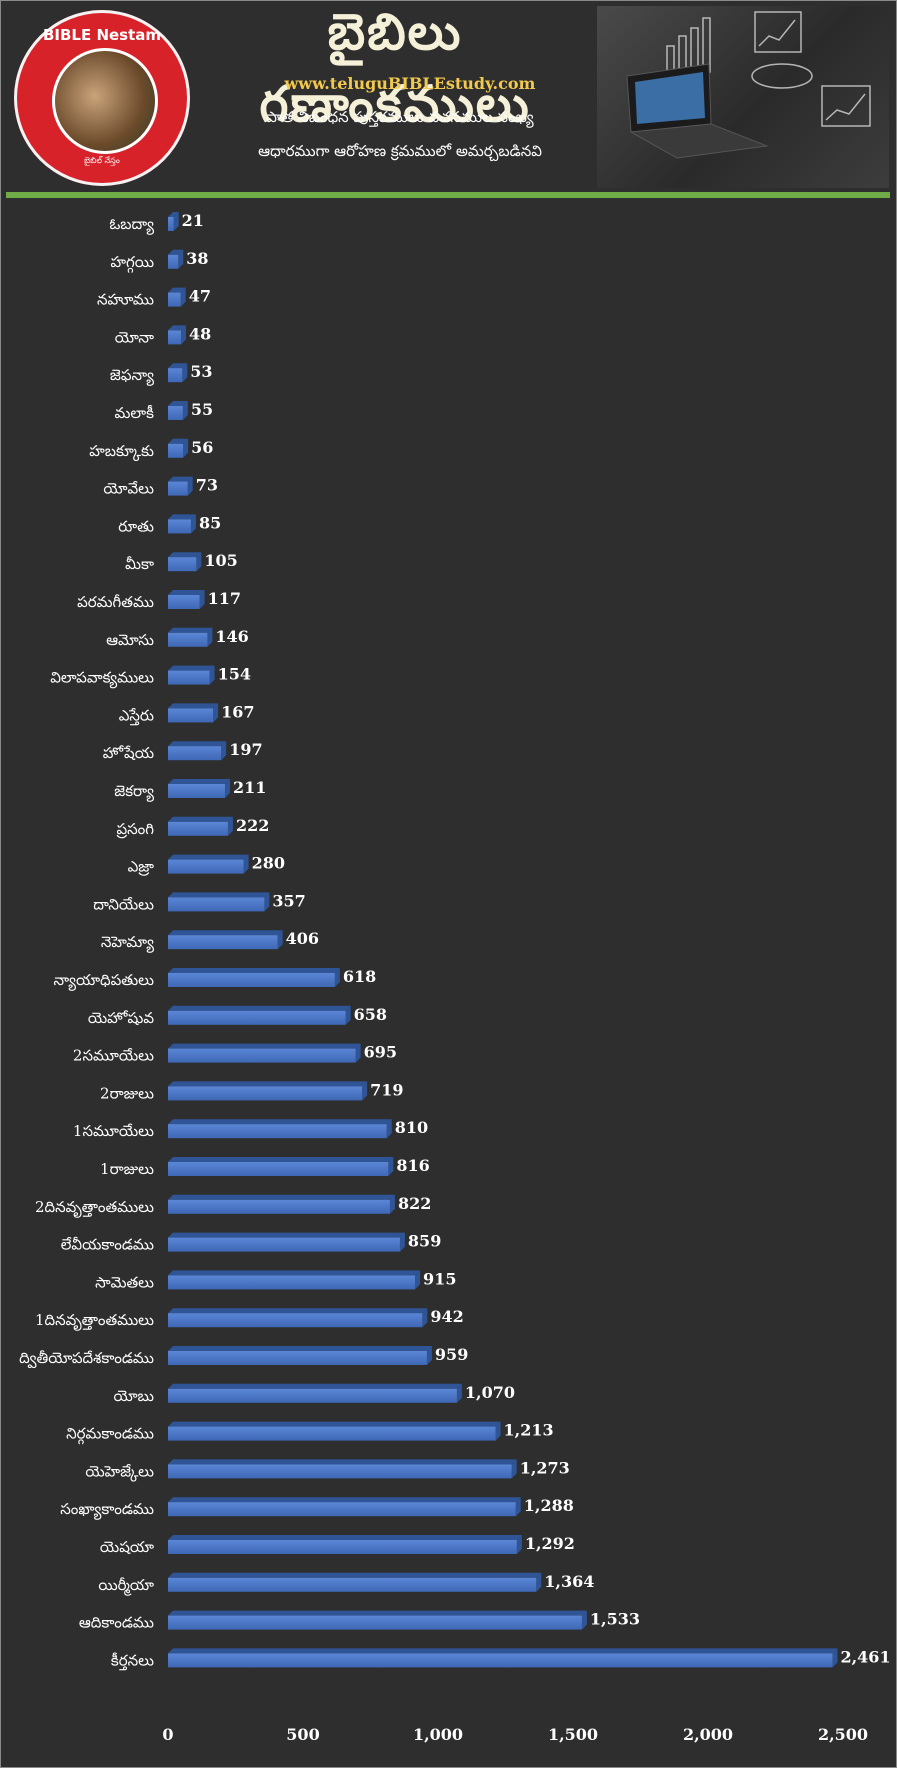 This screenshot has width=897, height=1768. What do you see at coordinates (550, 1543) in the screenshot?
I see `value-label: 1,292` at bounding box center [550, 1543].